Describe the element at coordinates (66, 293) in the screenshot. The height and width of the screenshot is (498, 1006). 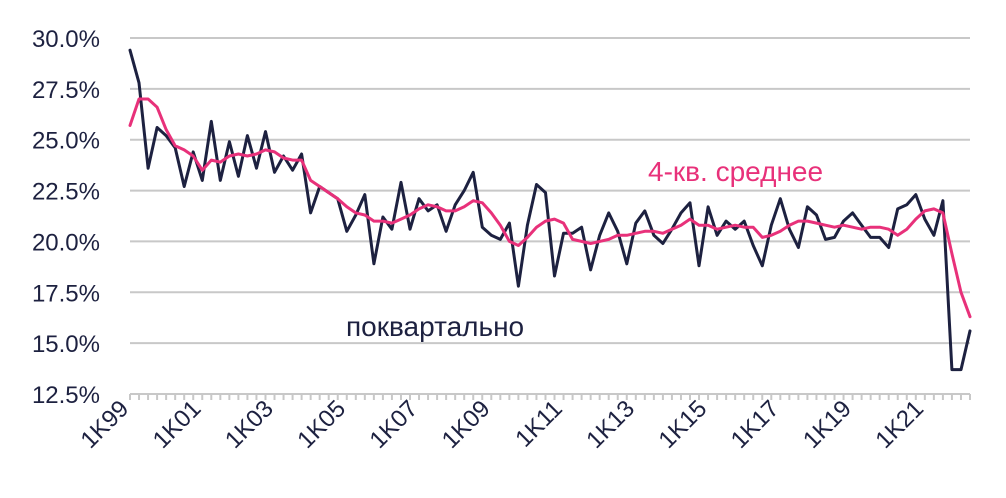
I see `y-tick-label: 17.5%` at that location.